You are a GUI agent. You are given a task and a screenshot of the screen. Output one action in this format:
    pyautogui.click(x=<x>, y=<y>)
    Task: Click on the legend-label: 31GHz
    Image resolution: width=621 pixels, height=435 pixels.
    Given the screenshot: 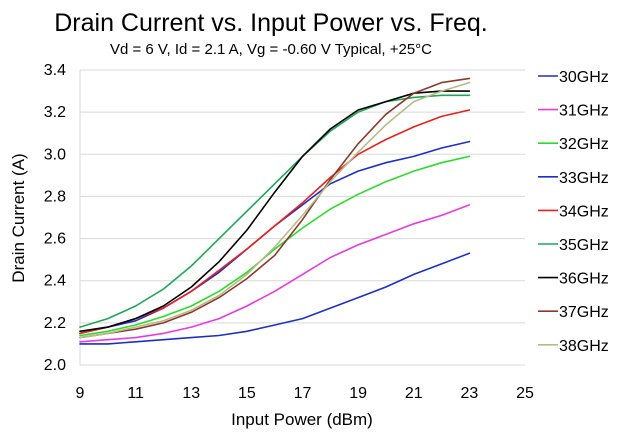 What is the action you would take?
    pyautogui.click(x=584, y=111)
    